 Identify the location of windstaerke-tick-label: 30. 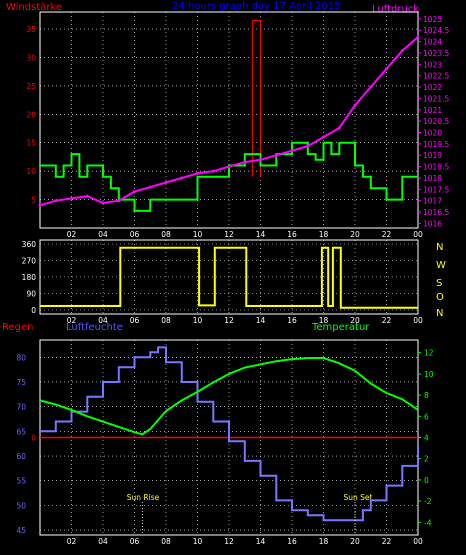
(31, 57).